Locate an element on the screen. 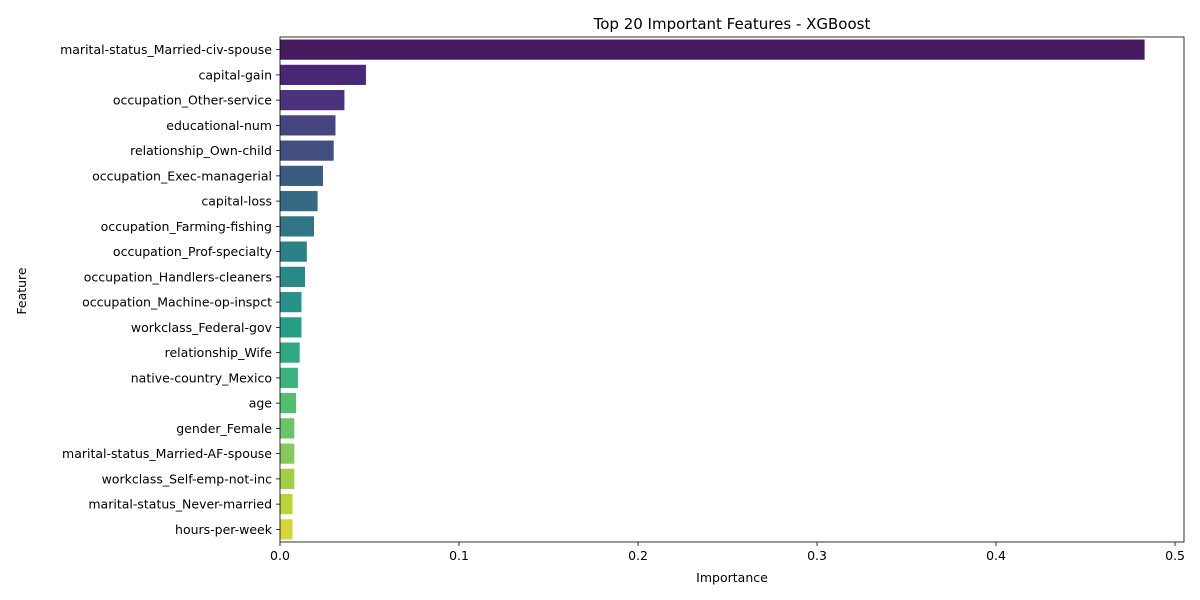 This screenshot has height=600, width=1200. x-tick-label: 0.5 is located at coordinates (1175, 555).